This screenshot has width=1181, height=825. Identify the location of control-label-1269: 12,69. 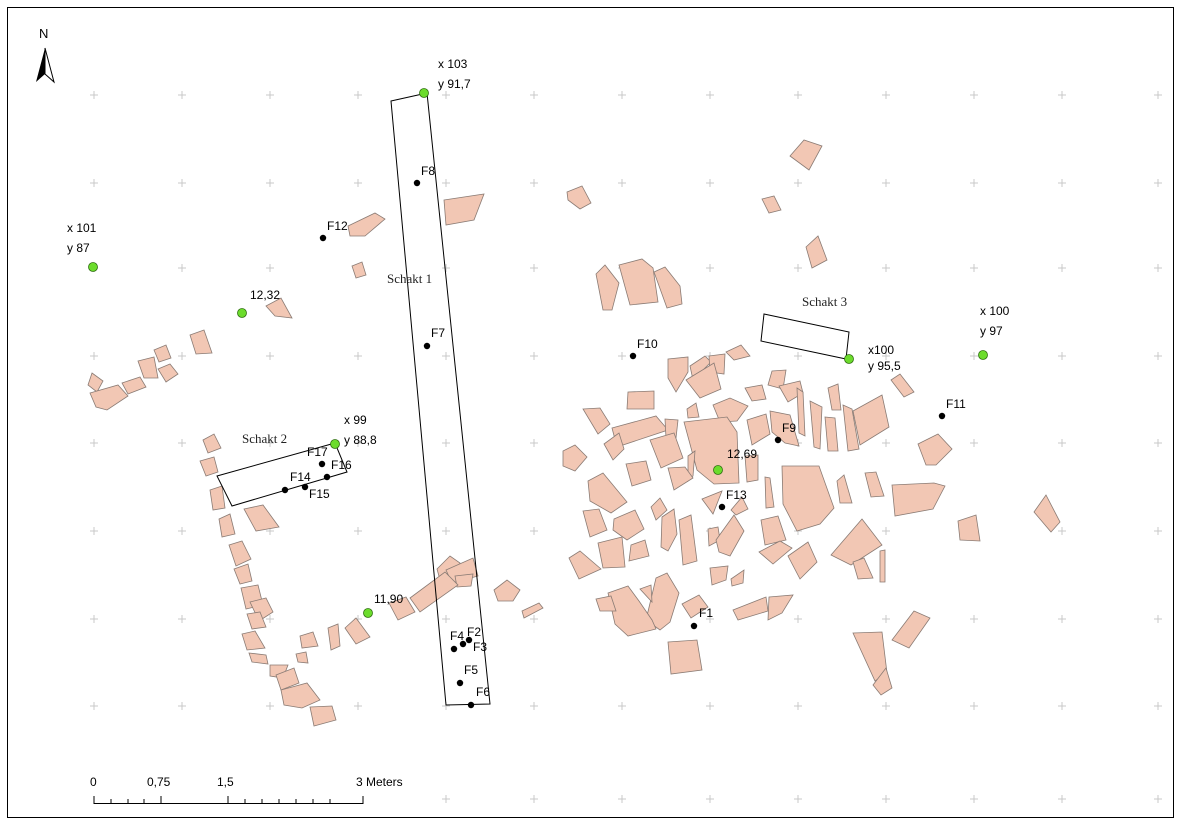
(742, 454).